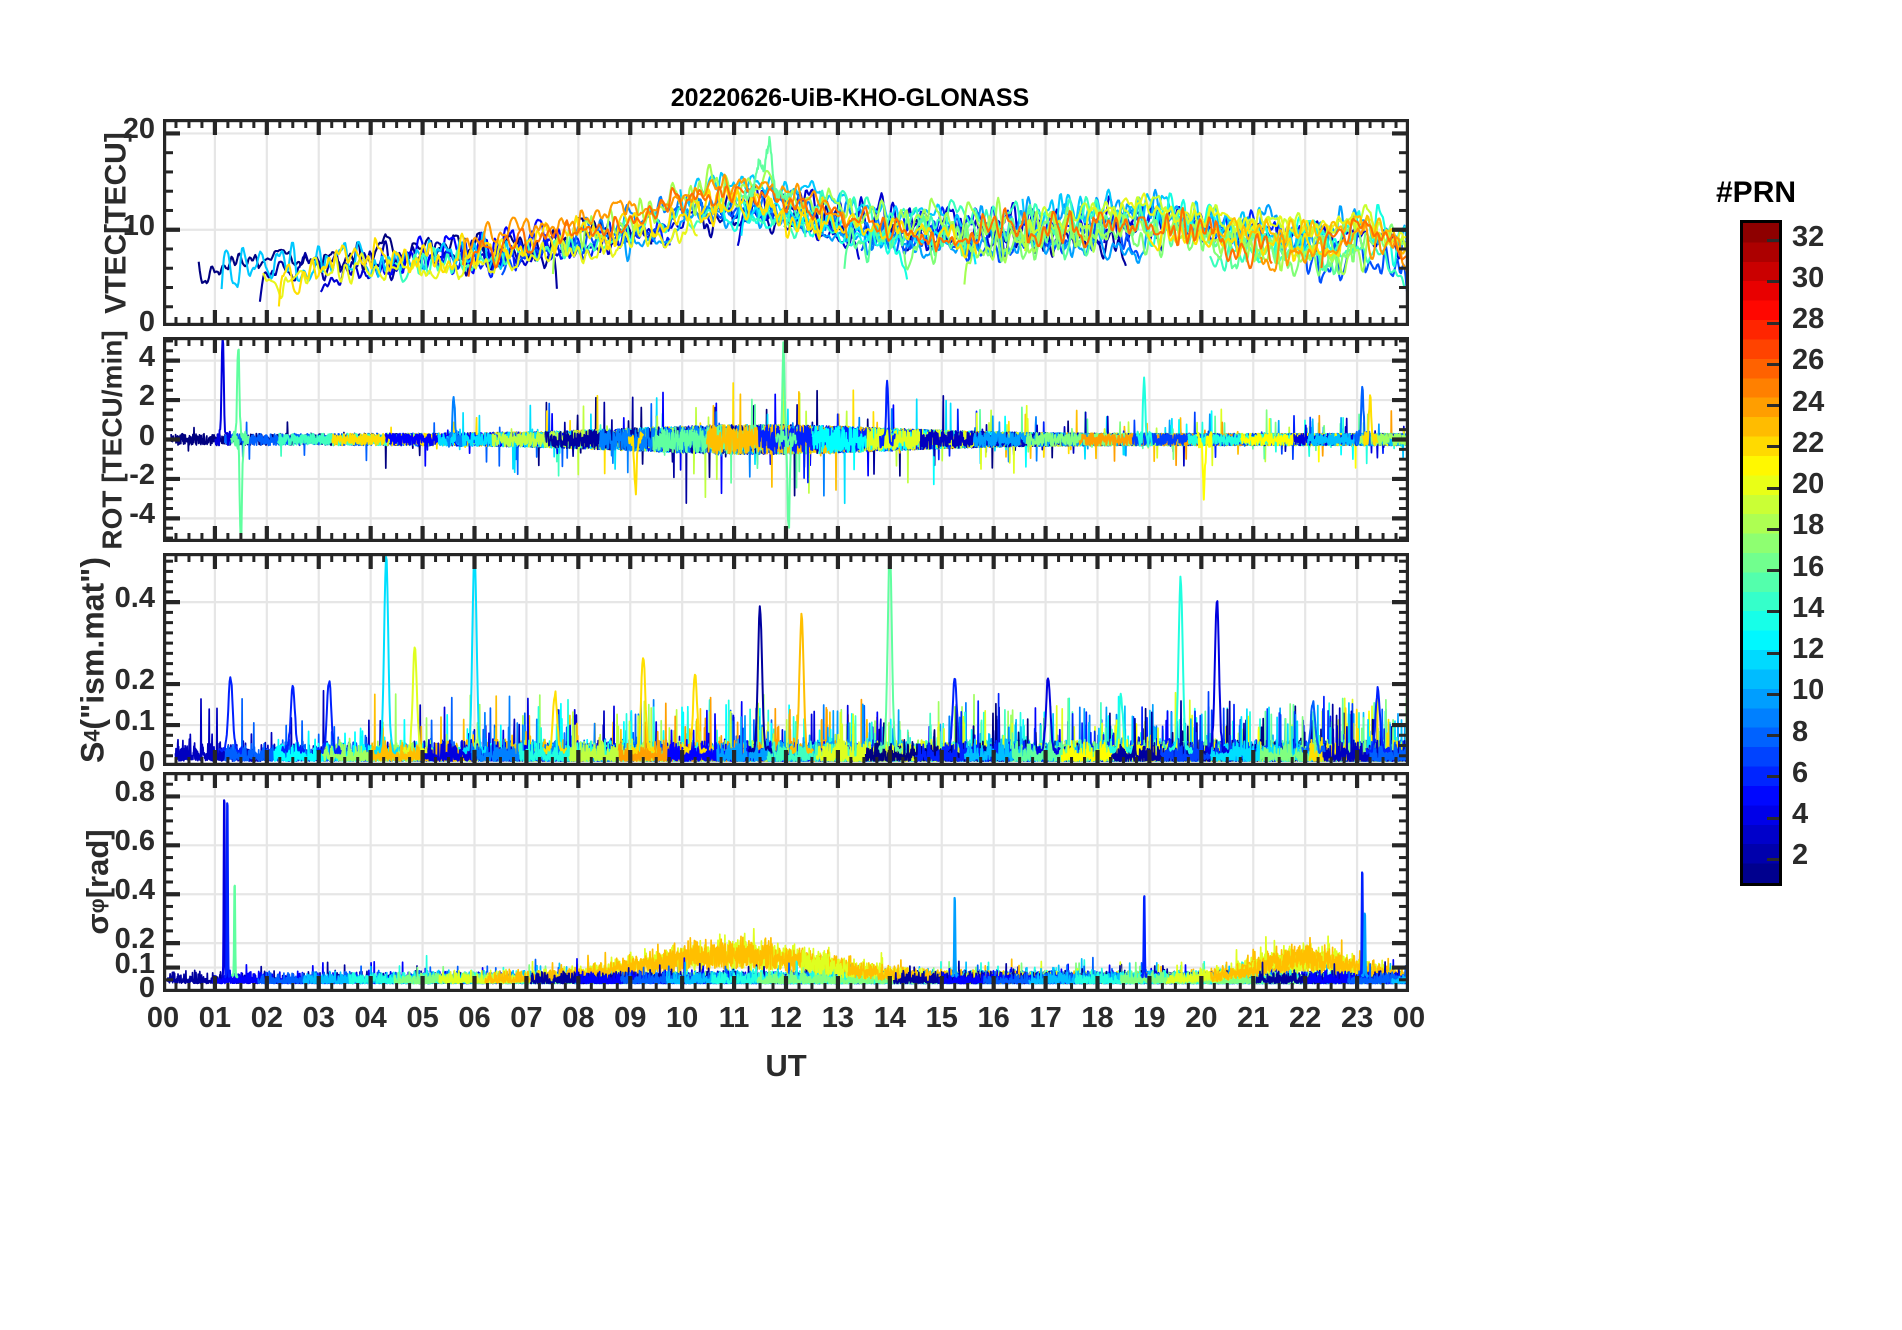 This screenshot has height=1330, width=1902. Describe the element at coordinates (146, 435) in the screenshot. I see `y-tick-label-rot-2: 0` at that location.